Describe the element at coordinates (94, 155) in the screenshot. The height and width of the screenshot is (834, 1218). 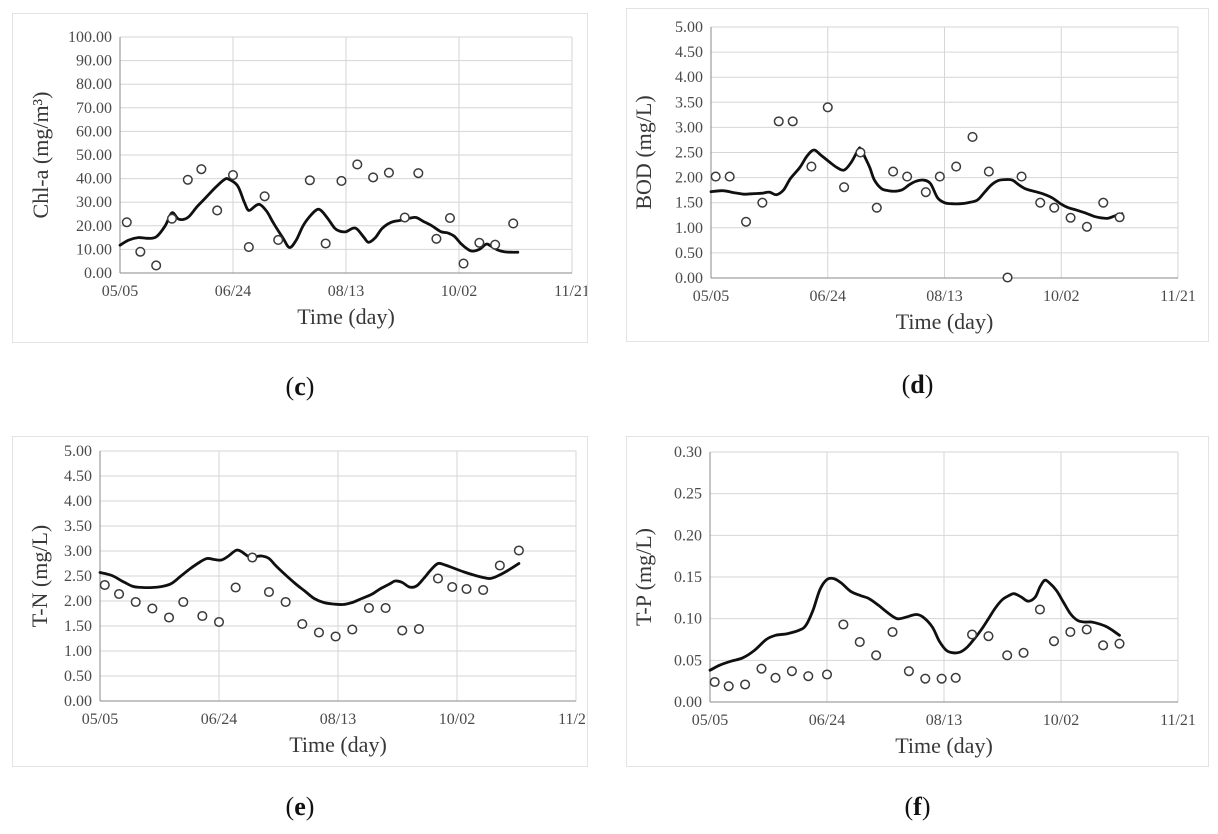
I see `svg-text: 50.00` at that location.